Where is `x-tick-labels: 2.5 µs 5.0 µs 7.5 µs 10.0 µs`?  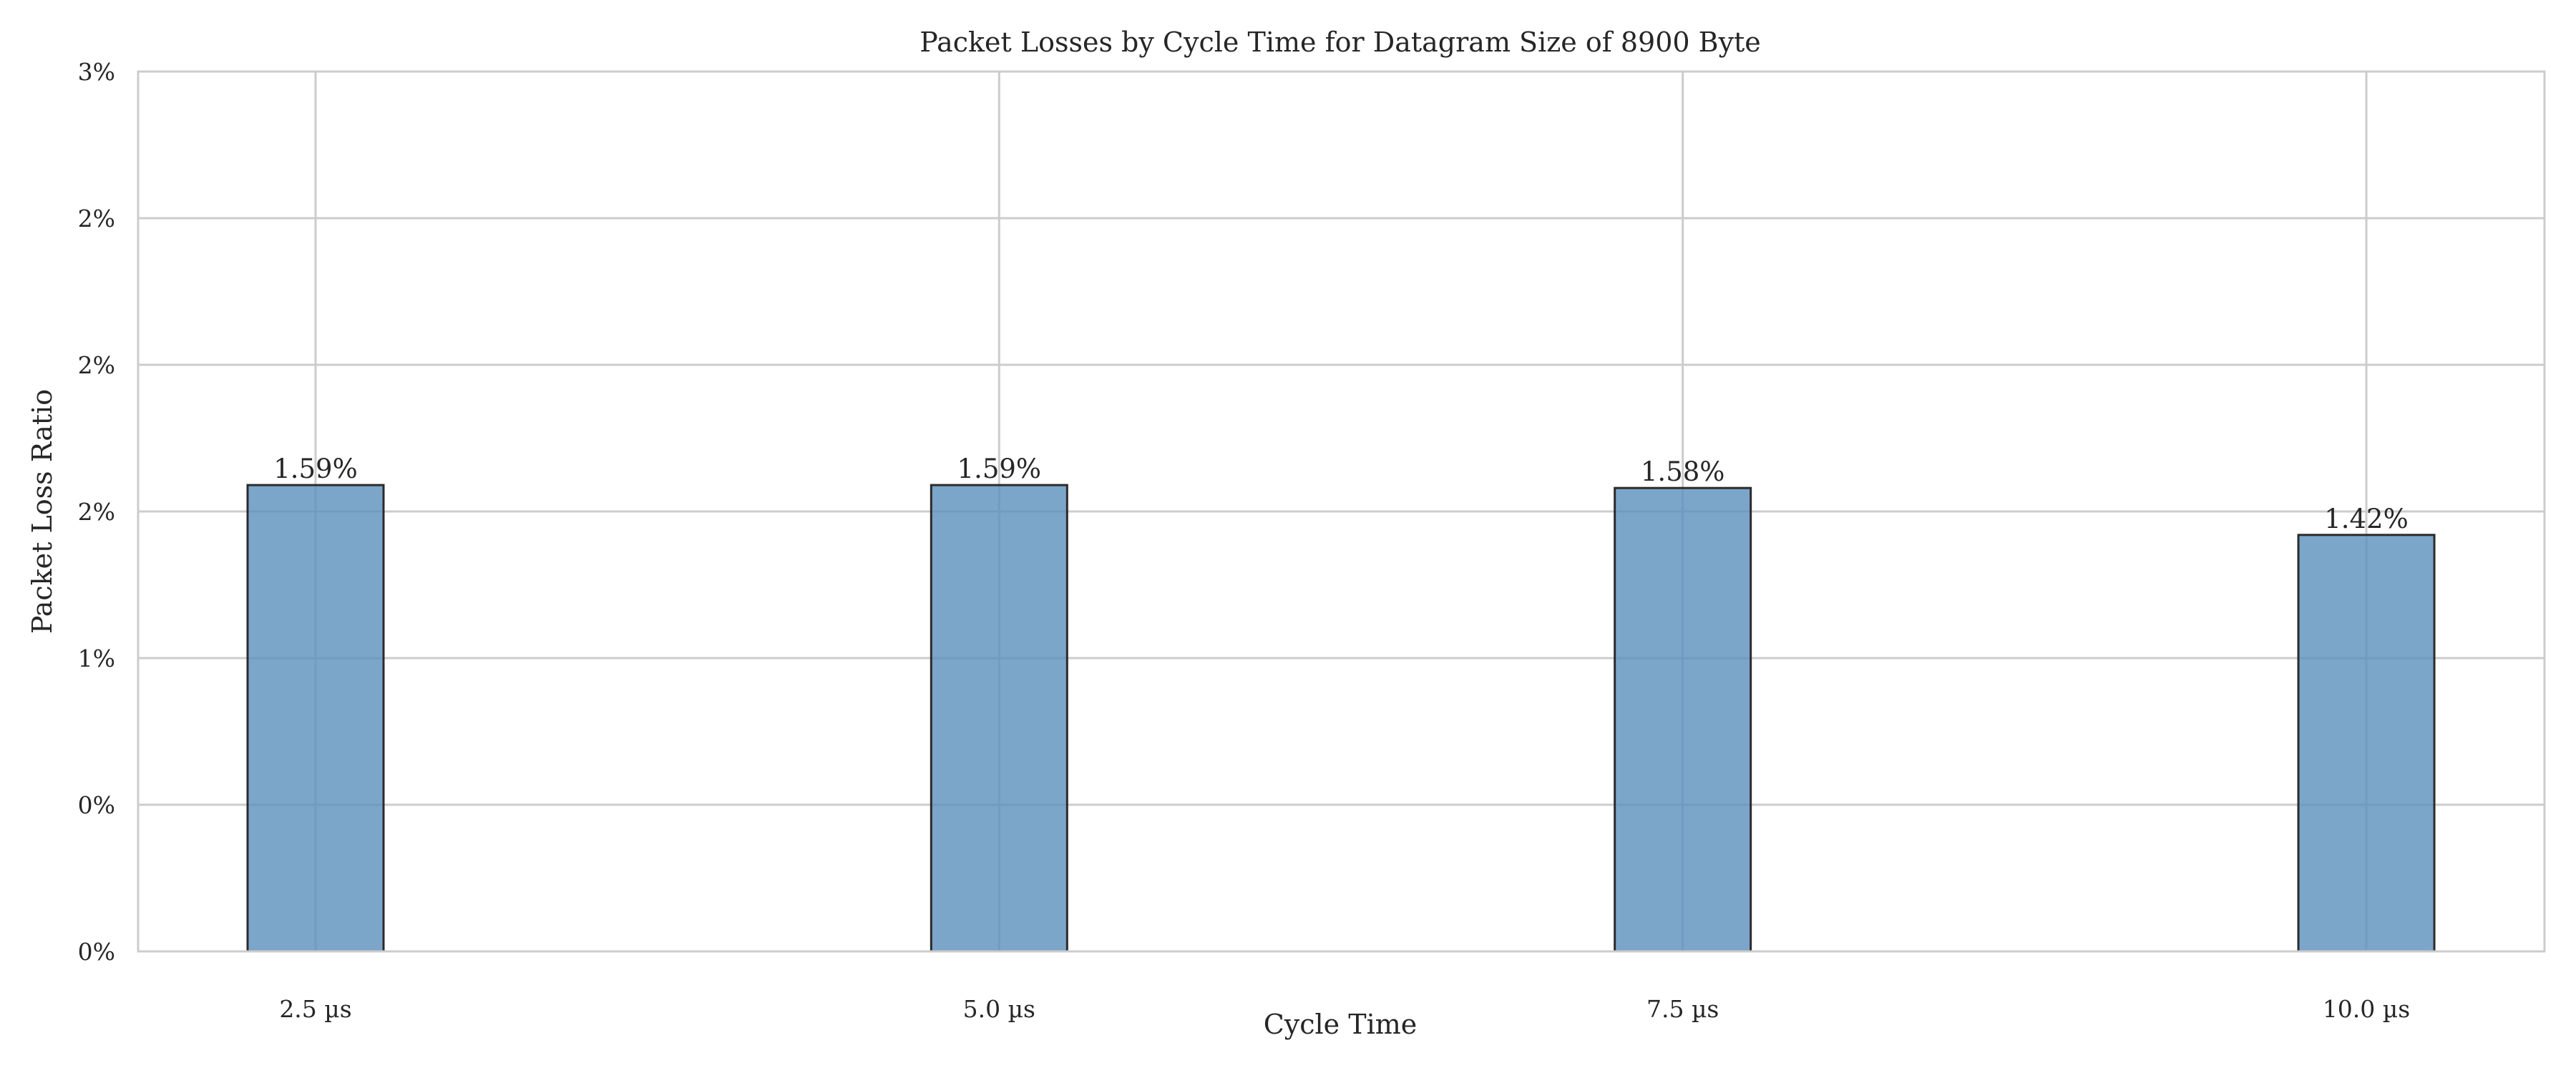 x-tick-labels: 2.5 µs 5.0 µs 7.5 µs 10.0 µs is located at coordinates (1344, 1009).